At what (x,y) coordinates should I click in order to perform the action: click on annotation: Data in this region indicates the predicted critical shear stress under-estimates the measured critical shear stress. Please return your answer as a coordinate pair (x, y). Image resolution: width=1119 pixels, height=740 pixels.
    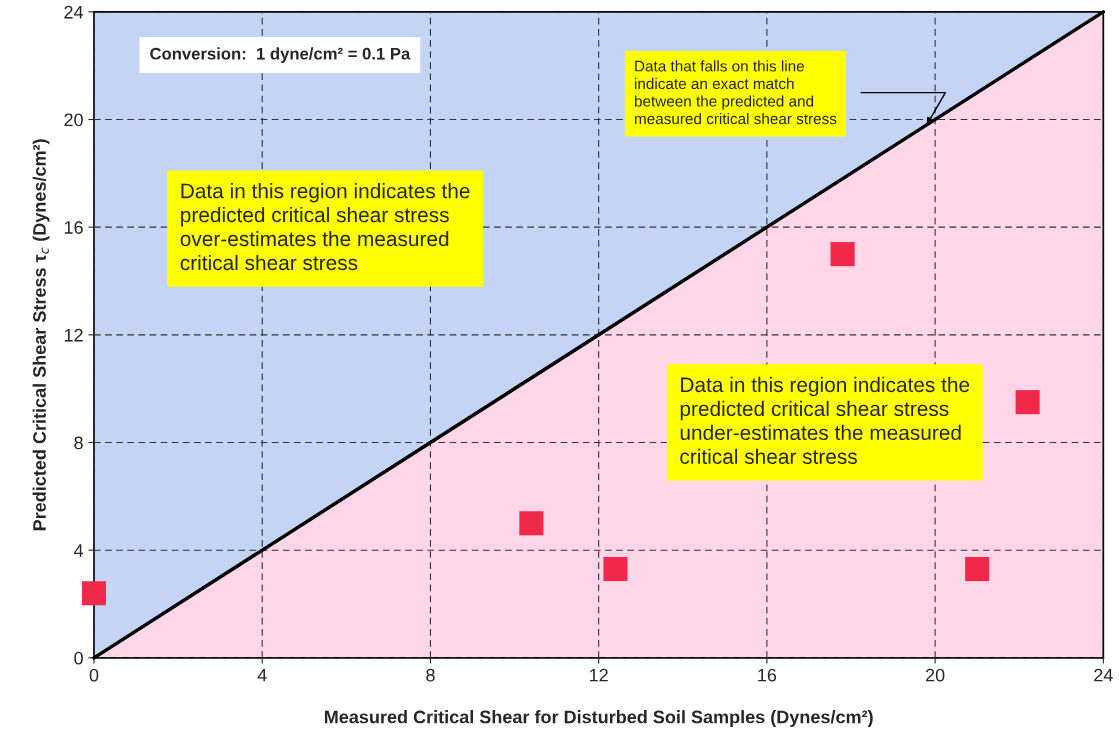
    Looking at the image, I should click on (825, 420).